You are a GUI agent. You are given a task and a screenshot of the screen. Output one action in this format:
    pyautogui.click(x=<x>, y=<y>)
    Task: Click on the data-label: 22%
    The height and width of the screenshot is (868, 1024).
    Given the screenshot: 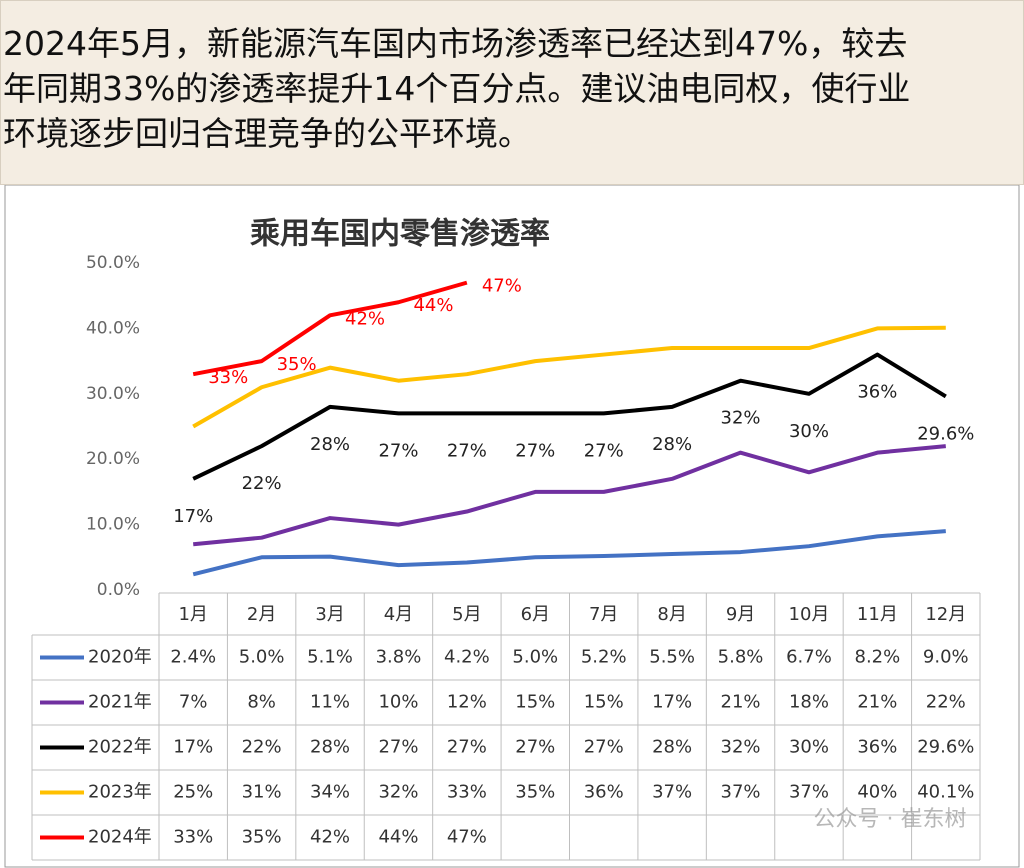 What is the action you would take?
    pyautogui.click(x=262, y=483)
    